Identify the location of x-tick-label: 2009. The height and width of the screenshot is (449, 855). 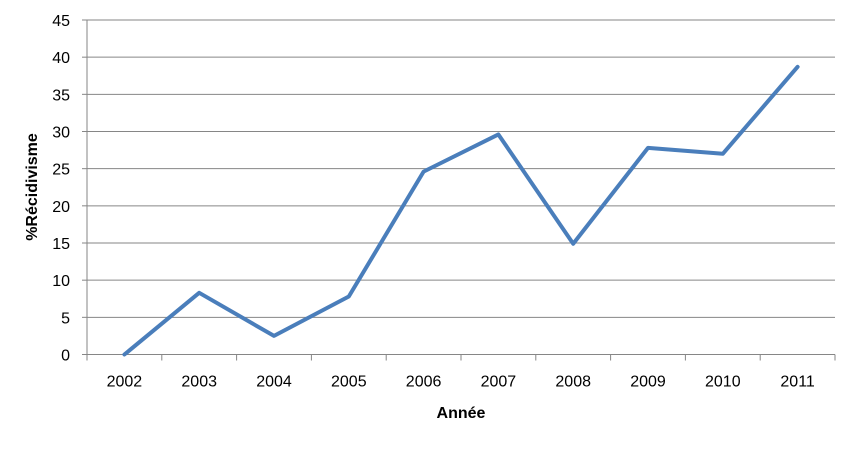
(648, 382).